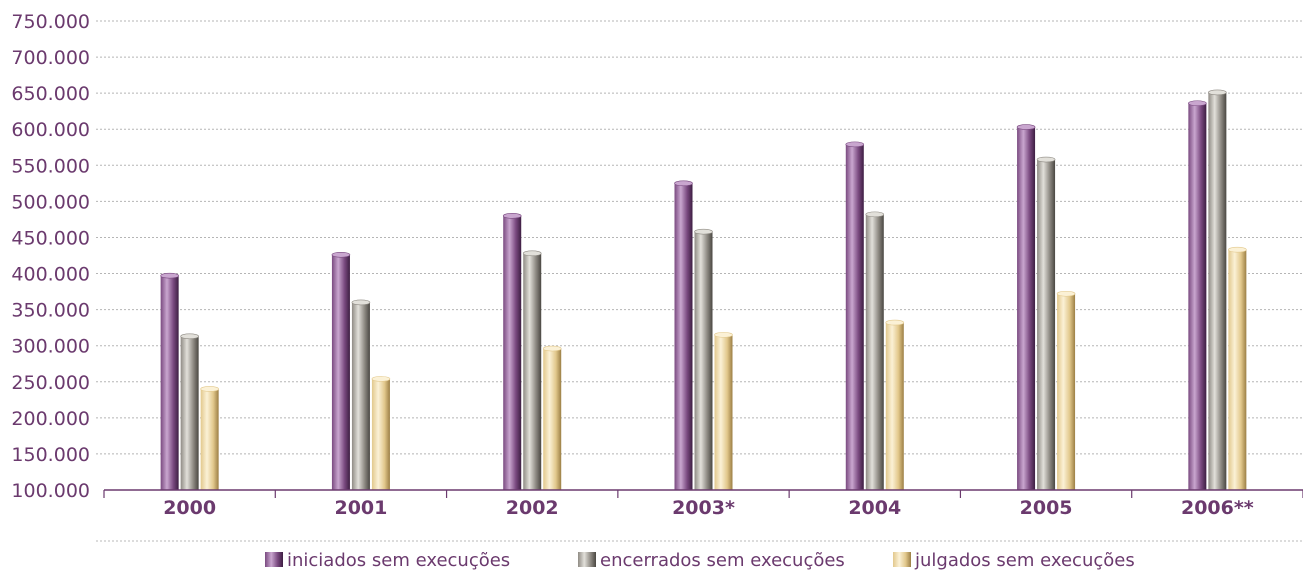  I want to click on legend-item-julgados: julgados sem execuções, so click(1014, 560).